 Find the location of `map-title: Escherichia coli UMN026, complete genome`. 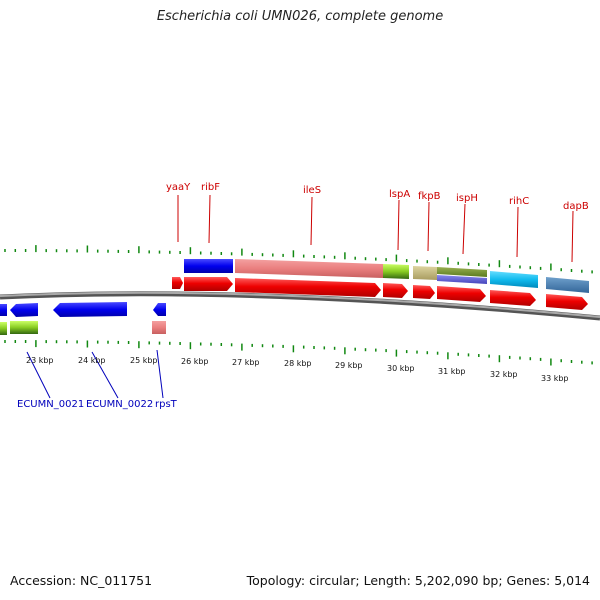

map-title: Escherichia coli UMN026, complete genome is located at coordinates (300, 16).